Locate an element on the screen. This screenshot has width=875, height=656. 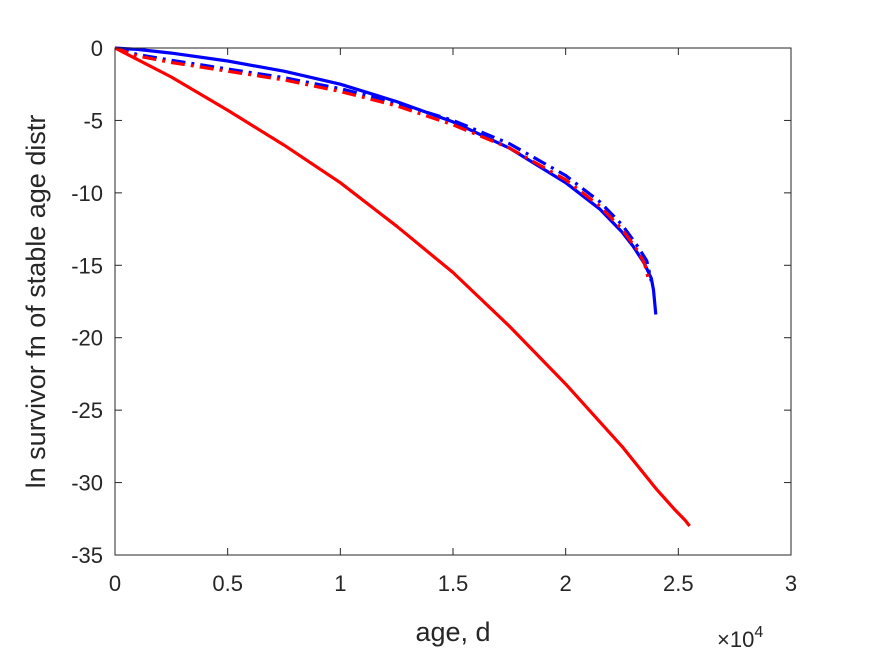
x-tick-label: 0 is located at coordinates (115, 583).